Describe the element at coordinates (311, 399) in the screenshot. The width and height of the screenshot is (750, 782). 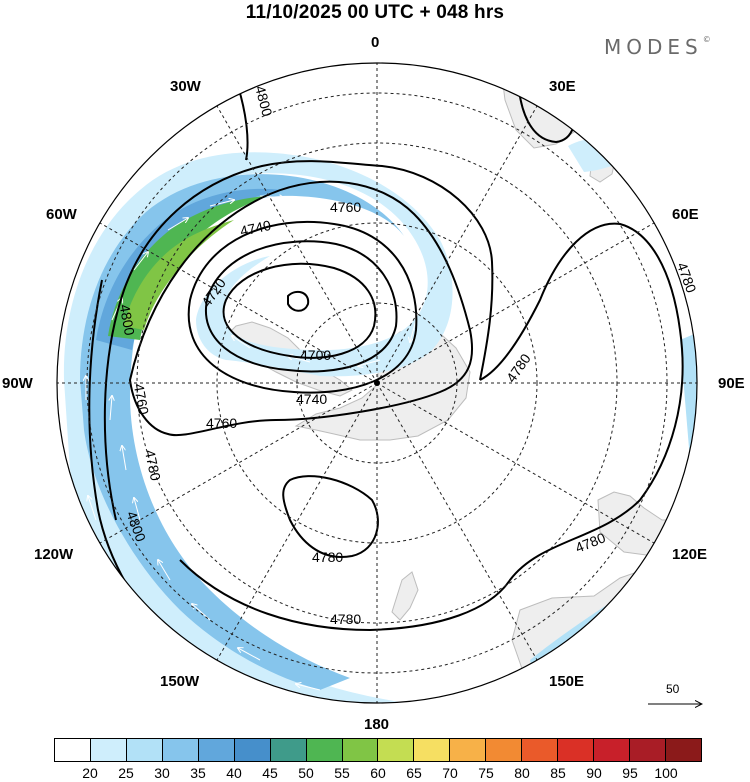
I see `contour-label: 4740` at that location.